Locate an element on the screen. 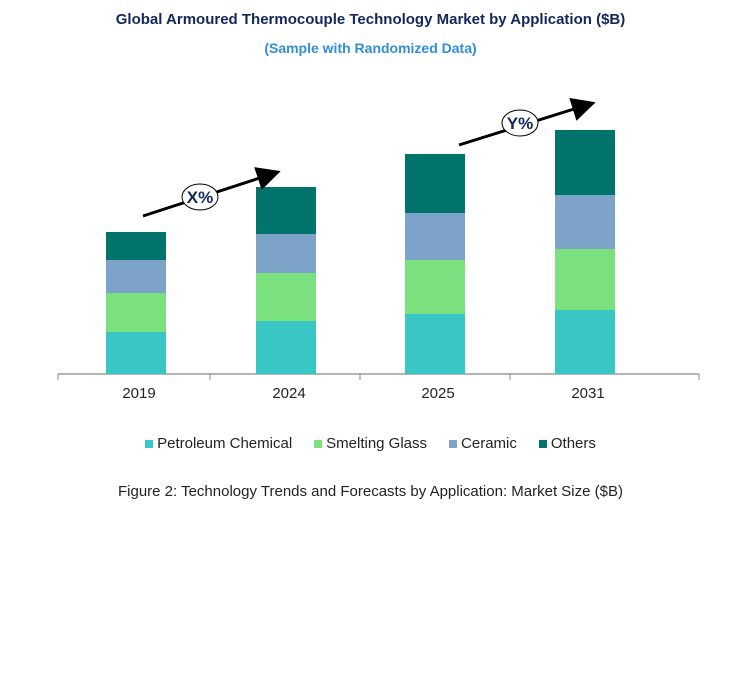 The height and width of the screenshot is (680, 741). legend-item: Others is located at coordinates (567, 443).